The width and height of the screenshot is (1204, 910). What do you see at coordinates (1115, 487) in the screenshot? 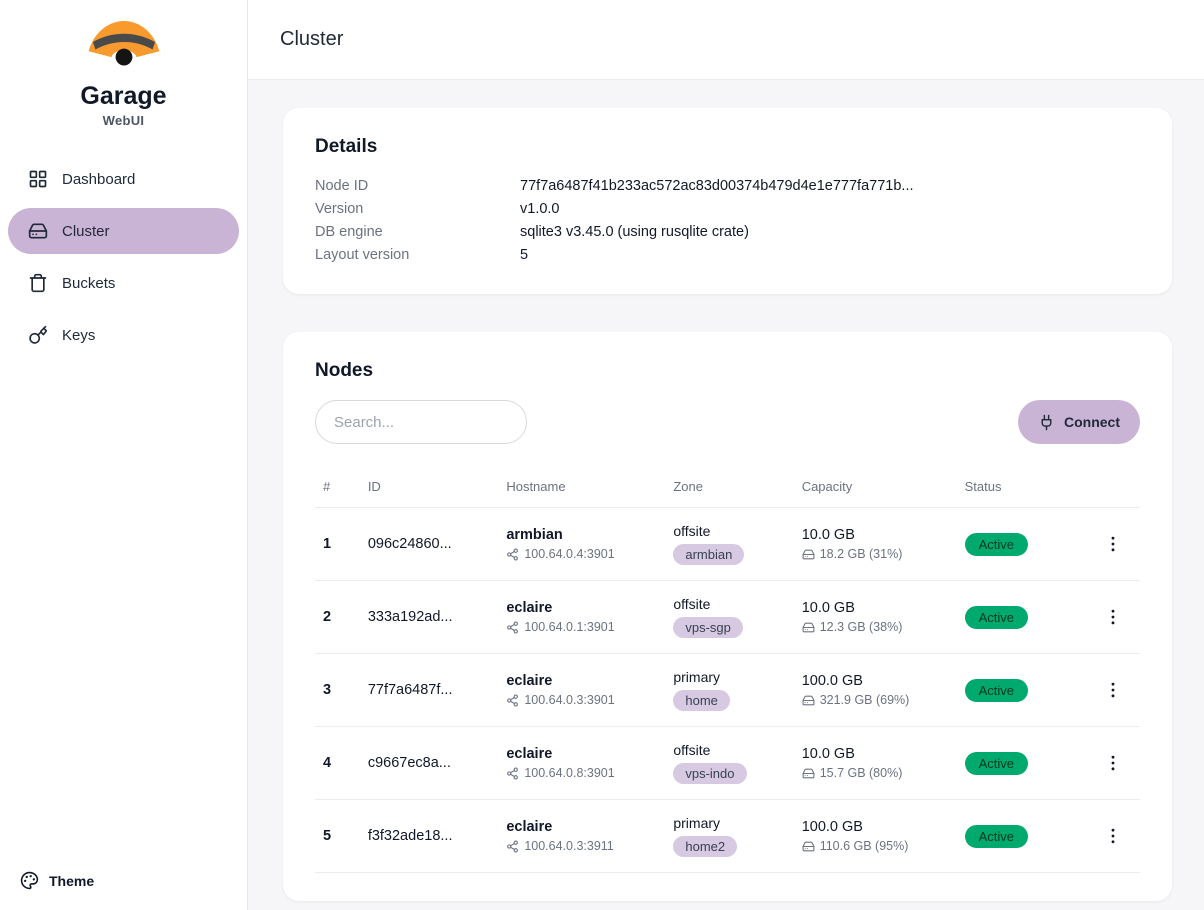
I see `column-header-actions` at bounding box center [1115, 487].